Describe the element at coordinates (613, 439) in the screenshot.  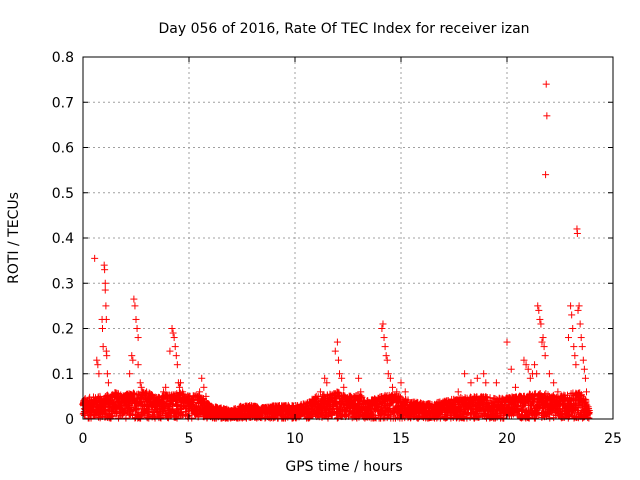
I see `x-tick-label: 25` at that location.